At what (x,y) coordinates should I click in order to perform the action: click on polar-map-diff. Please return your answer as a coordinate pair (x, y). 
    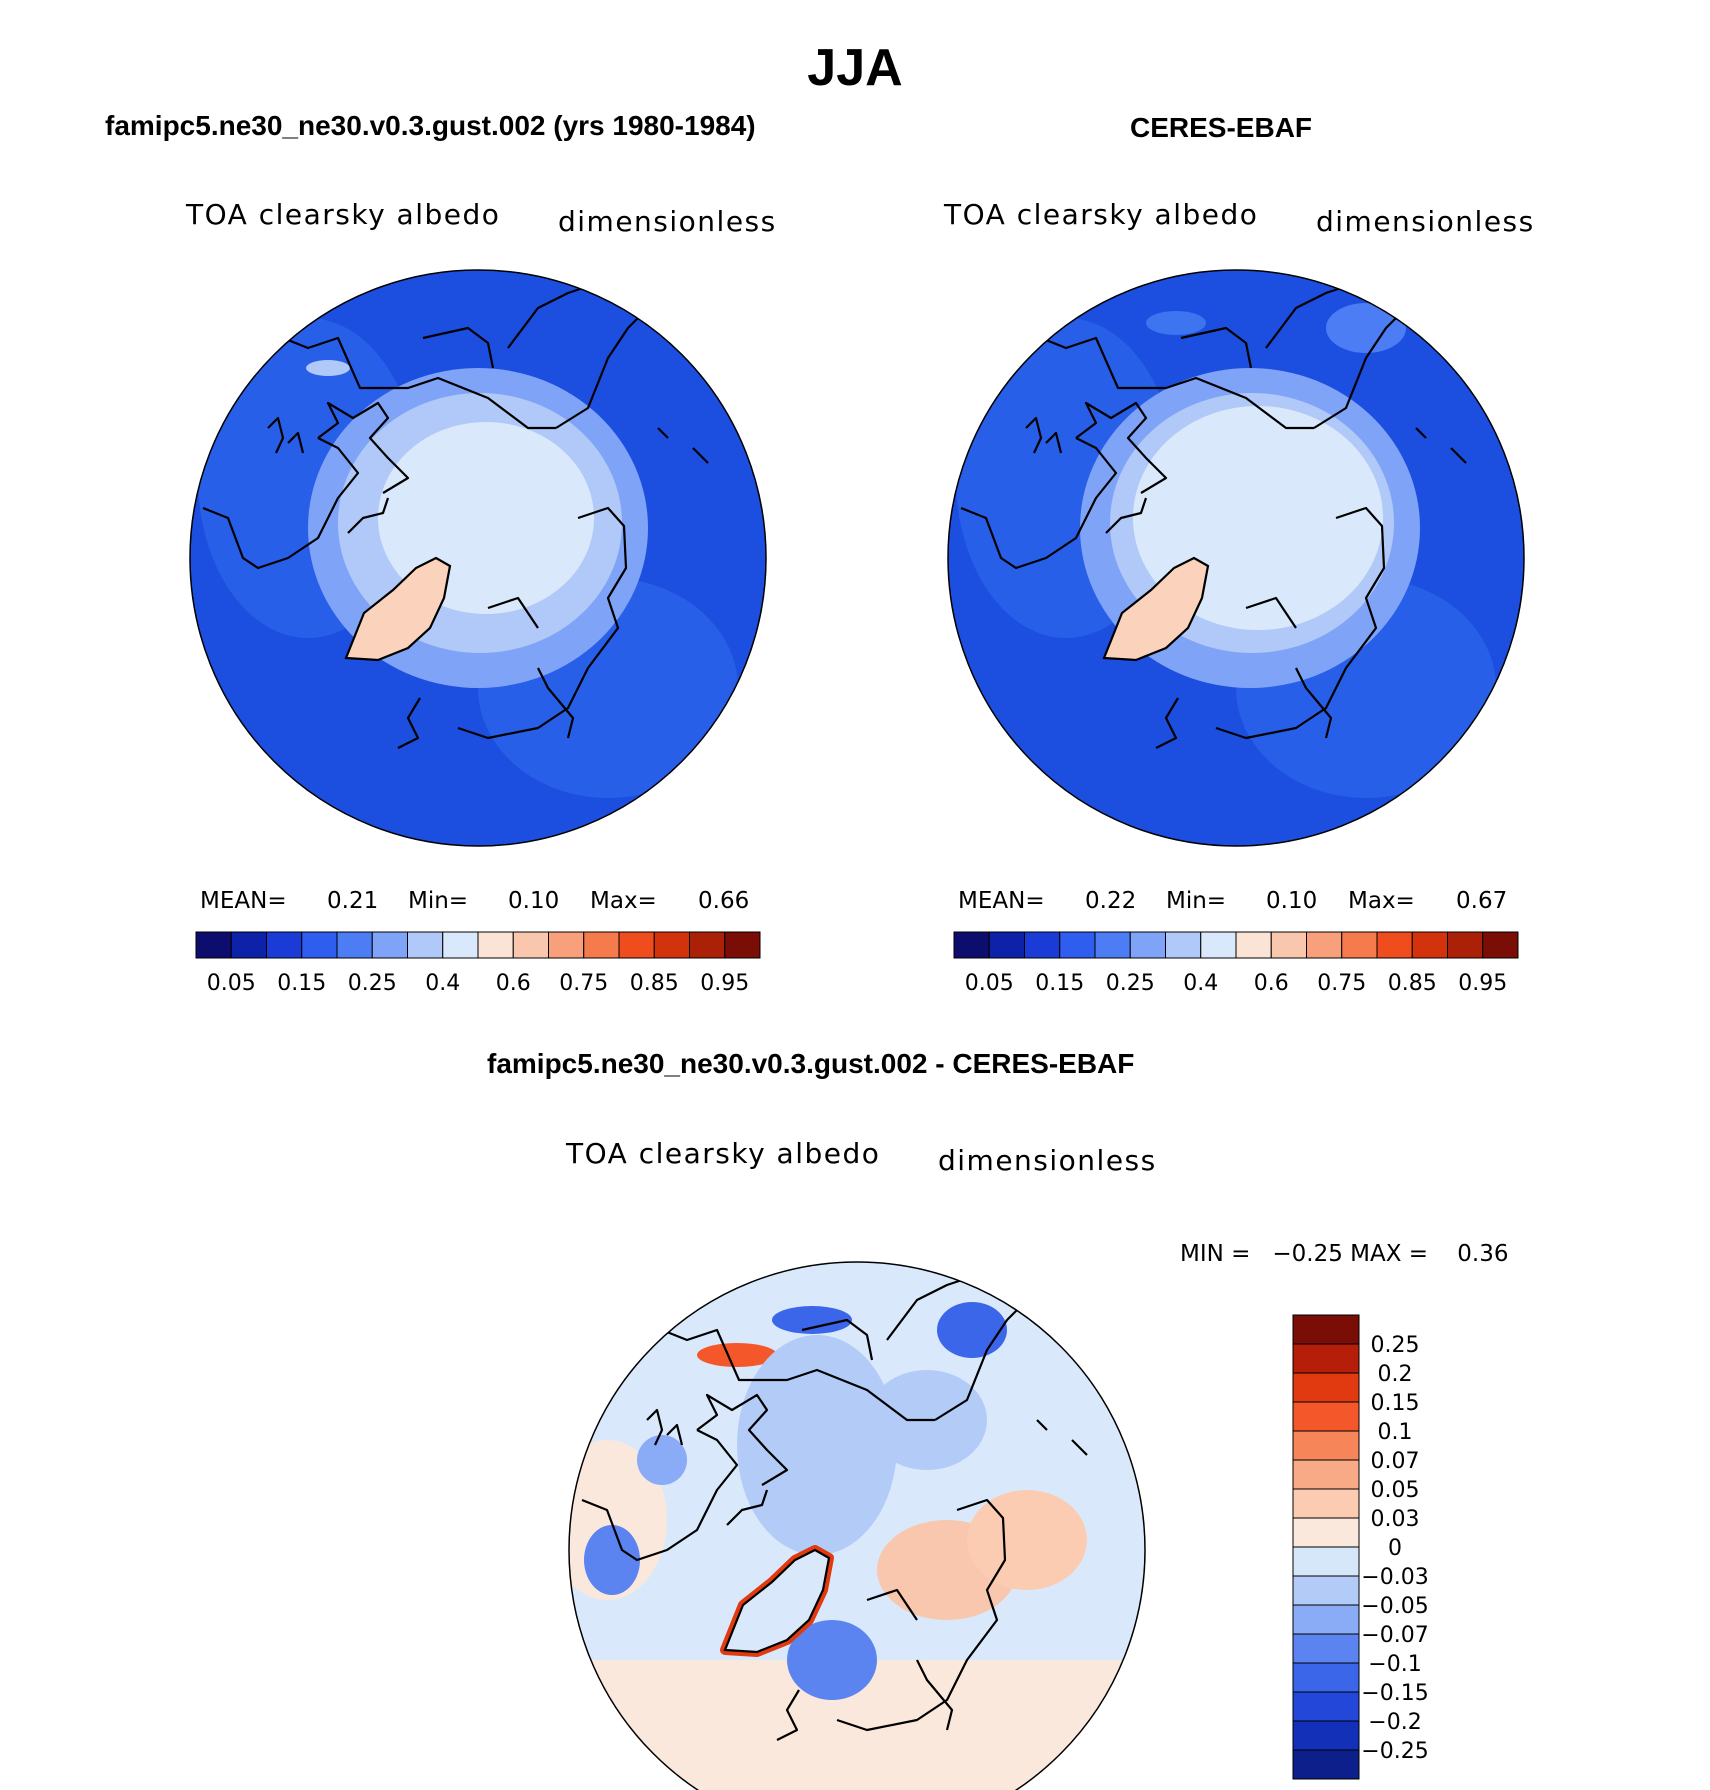
    Looking at the image, I should click on (857, 1525).